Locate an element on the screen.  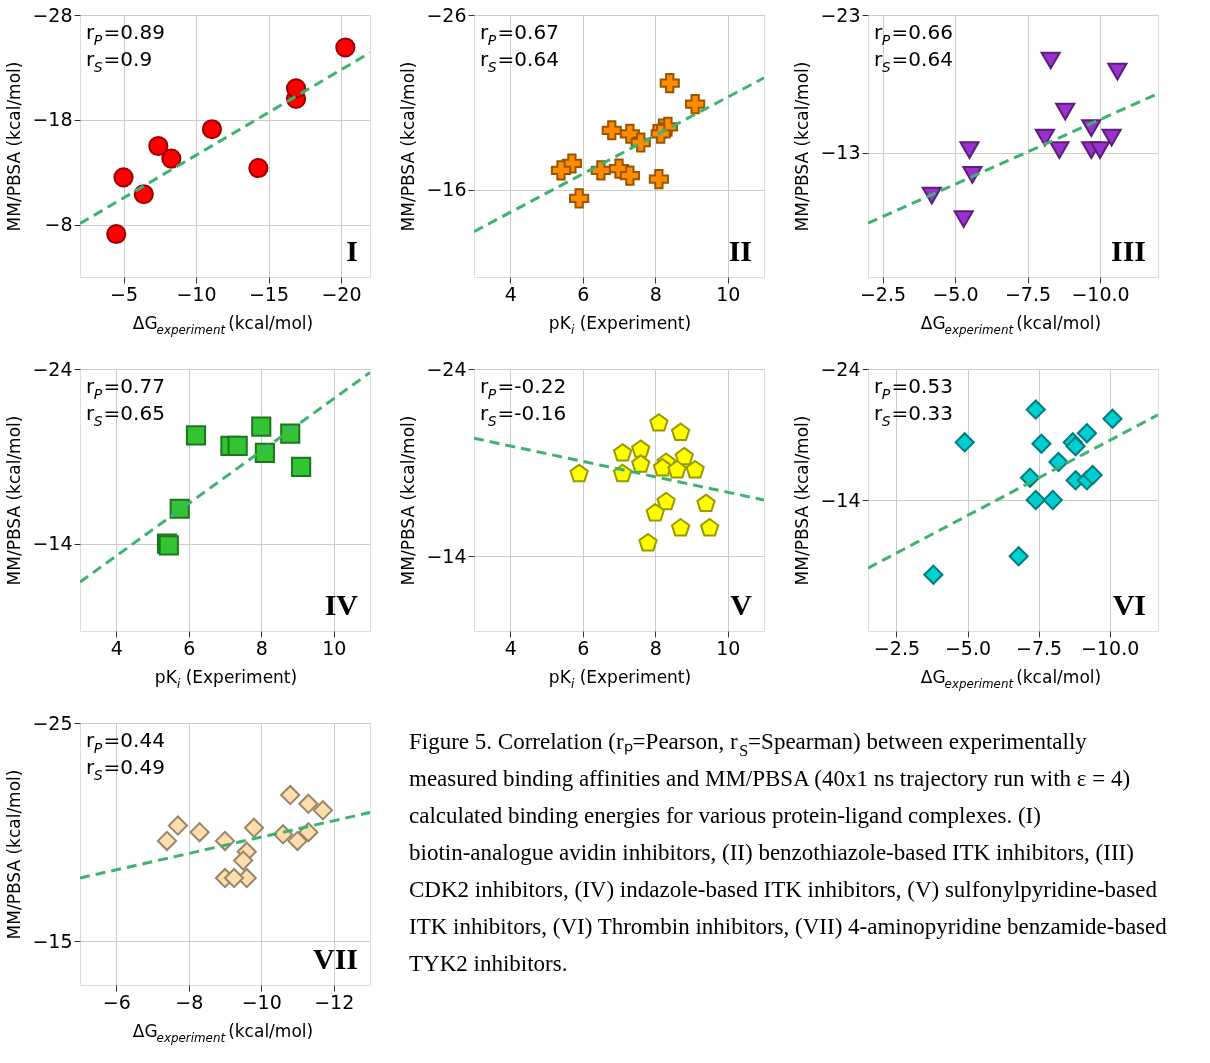
y-tick-label: −13 is located at coordinates (840, 152).